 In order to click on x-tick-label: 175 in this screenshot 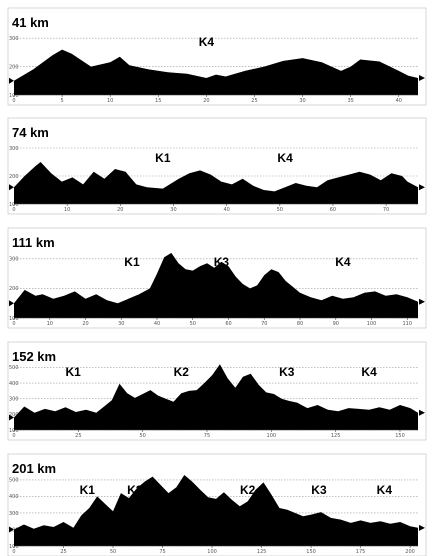, I will do `click(361, 552)`.